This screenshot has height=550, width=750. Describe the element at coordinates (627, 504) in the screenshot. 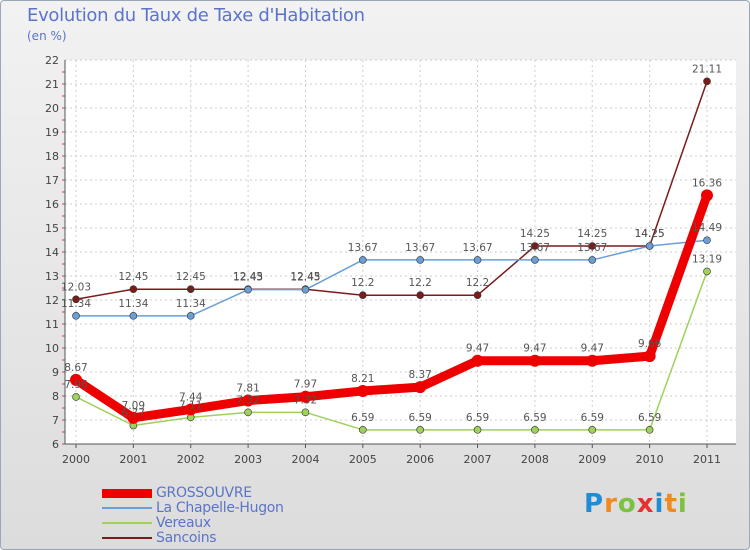

I see `logo-letter: o` at that location.